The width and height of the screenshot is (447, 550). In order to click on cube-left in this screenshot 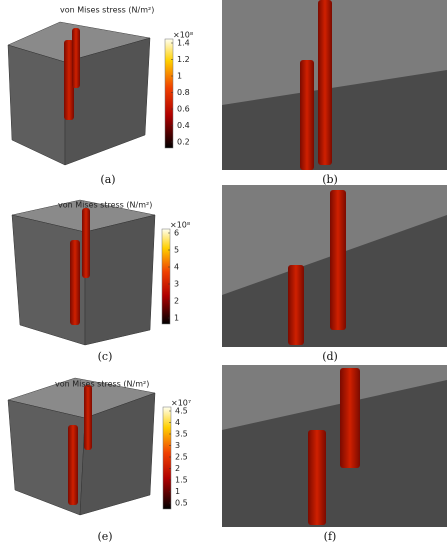, I will do `click(36, 105)`.